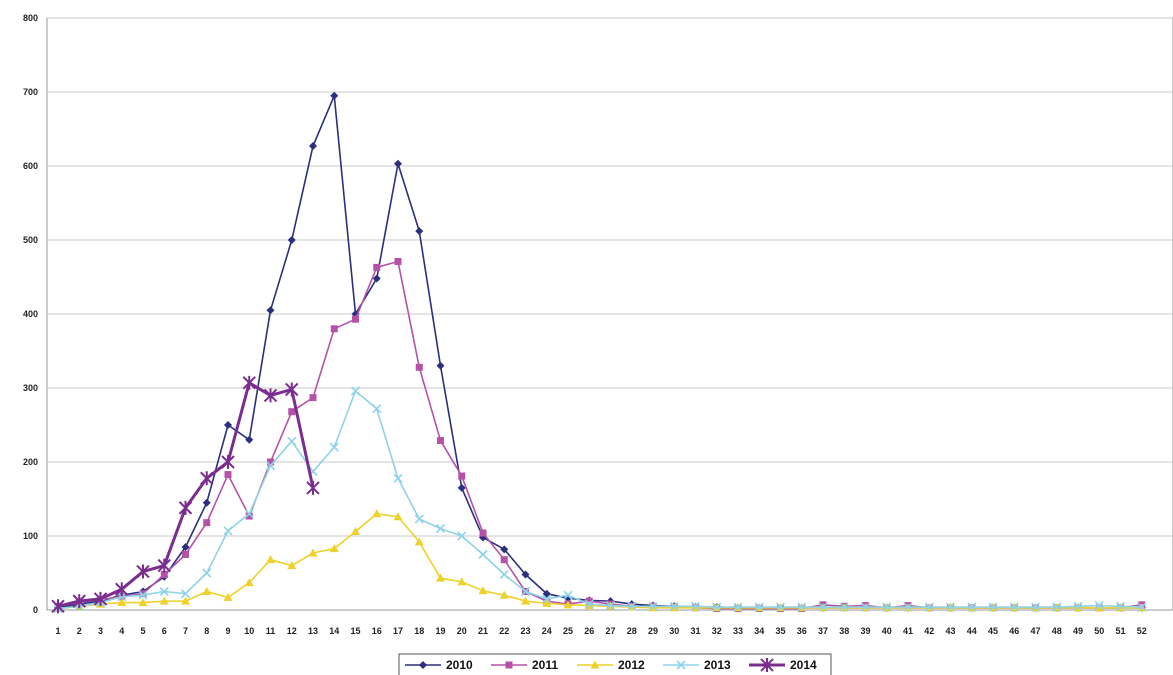  I want to click on x-tick-label: 23, so click(525, 631).